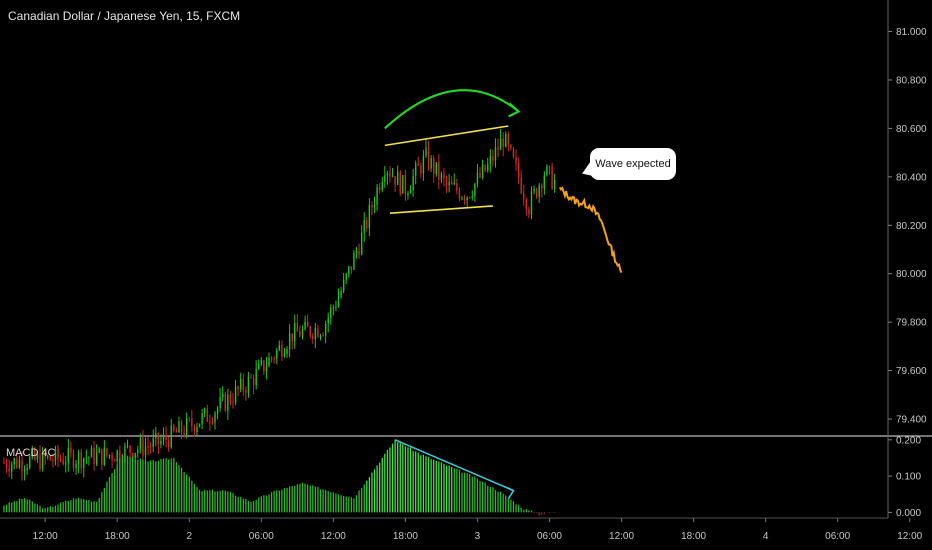  What do you see at coordinates (908, 440) in the screenshot?
I see `macd-tick-label: 0.200` at bounding box center [908, 440].